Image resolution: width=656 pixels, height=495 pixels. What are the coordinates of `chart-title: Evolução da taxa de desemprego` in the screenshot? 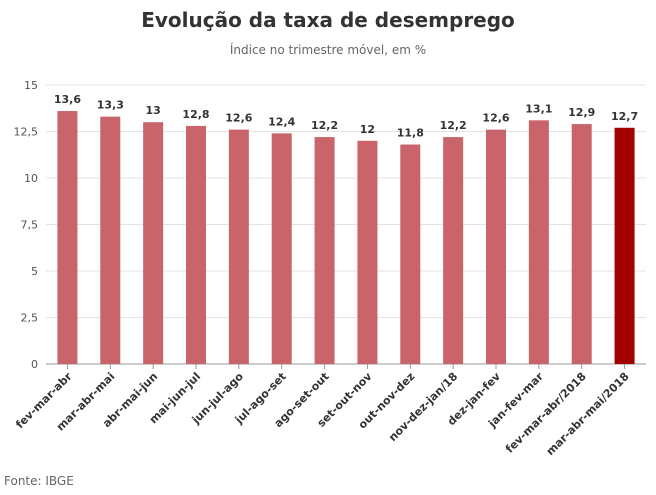 It's located at (328, 20).